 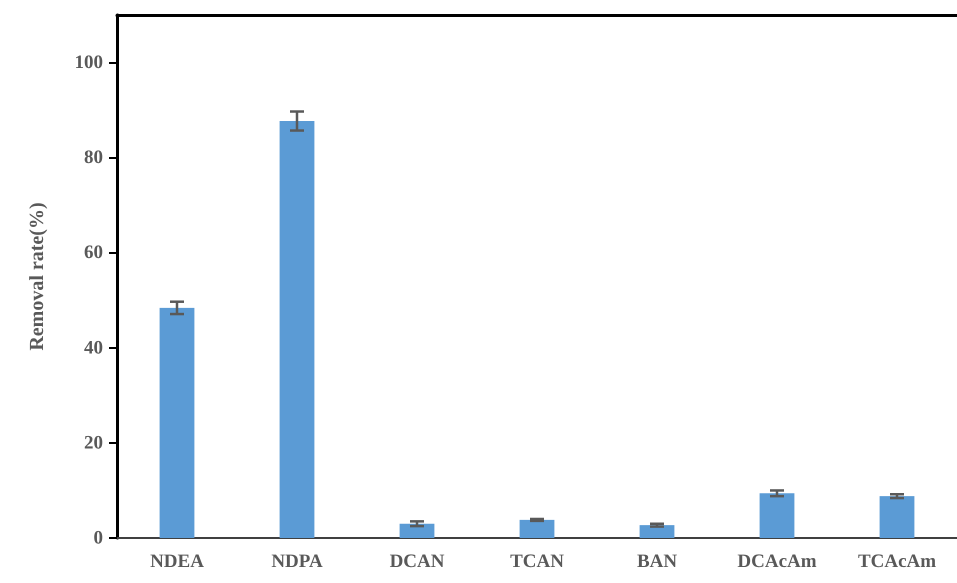 What do you see at coordinates (93, 347) in the screenshot?
I see `y-tick-label: 40` at bounding box center [93, 347].